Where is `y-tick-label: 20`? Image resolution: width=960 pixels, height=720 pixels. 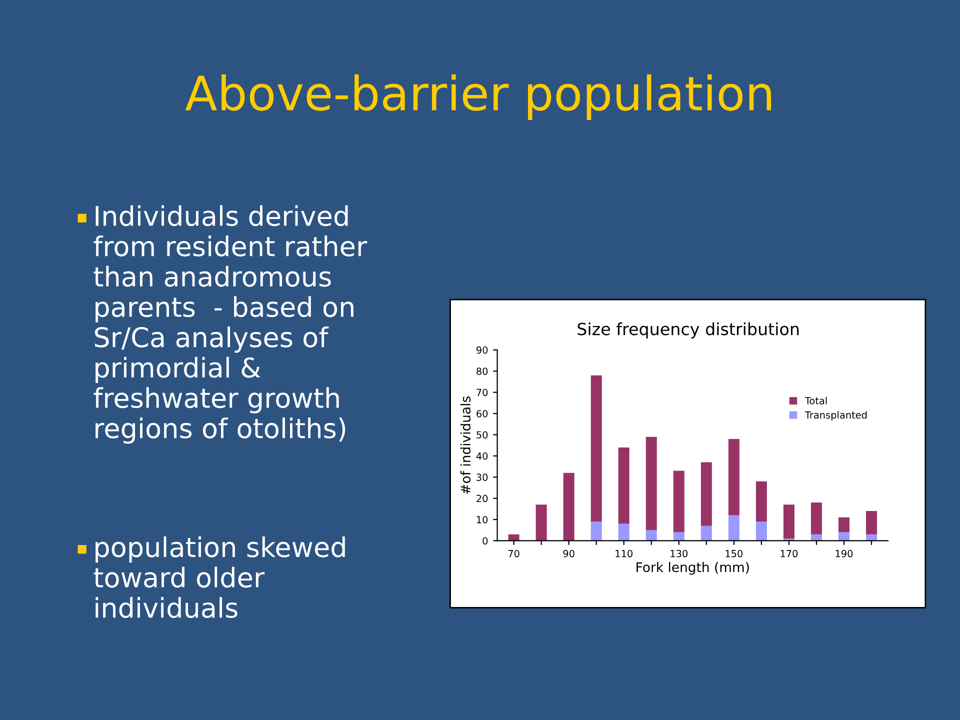
y-tick-label: 20 is located at coordinates (482, 498).